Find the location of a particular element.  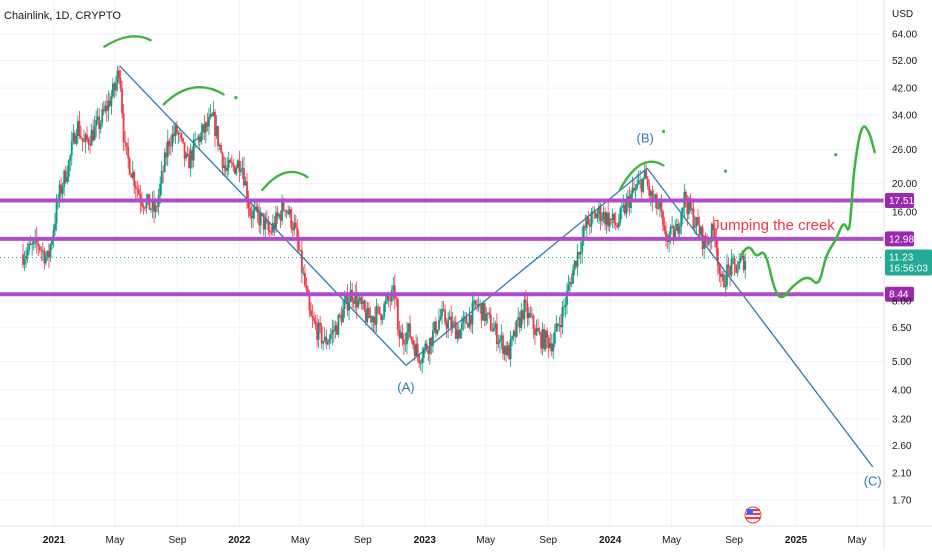

wave-line-b-to-c is located at coordinates (760, 317).